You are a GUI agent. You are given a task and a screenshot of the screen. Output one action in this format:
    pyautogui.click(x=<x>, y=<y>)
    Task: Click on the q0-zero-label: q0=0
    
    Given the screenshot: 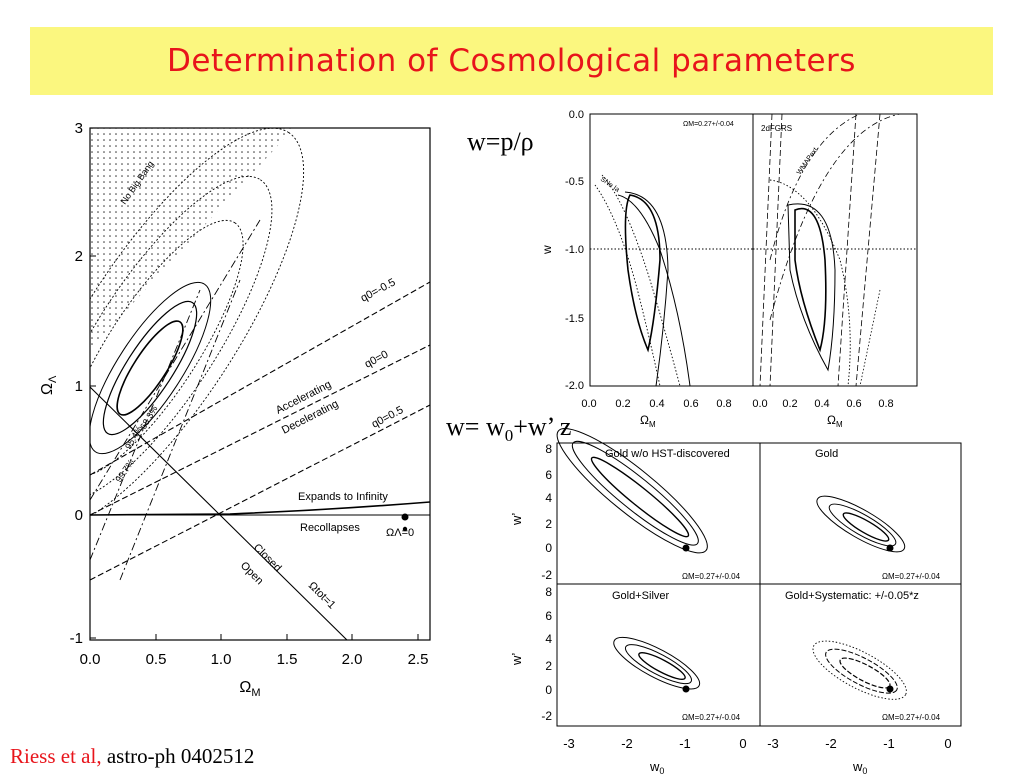 What is the action you would take?
    pyautogui.click(x=377, y=359)
    